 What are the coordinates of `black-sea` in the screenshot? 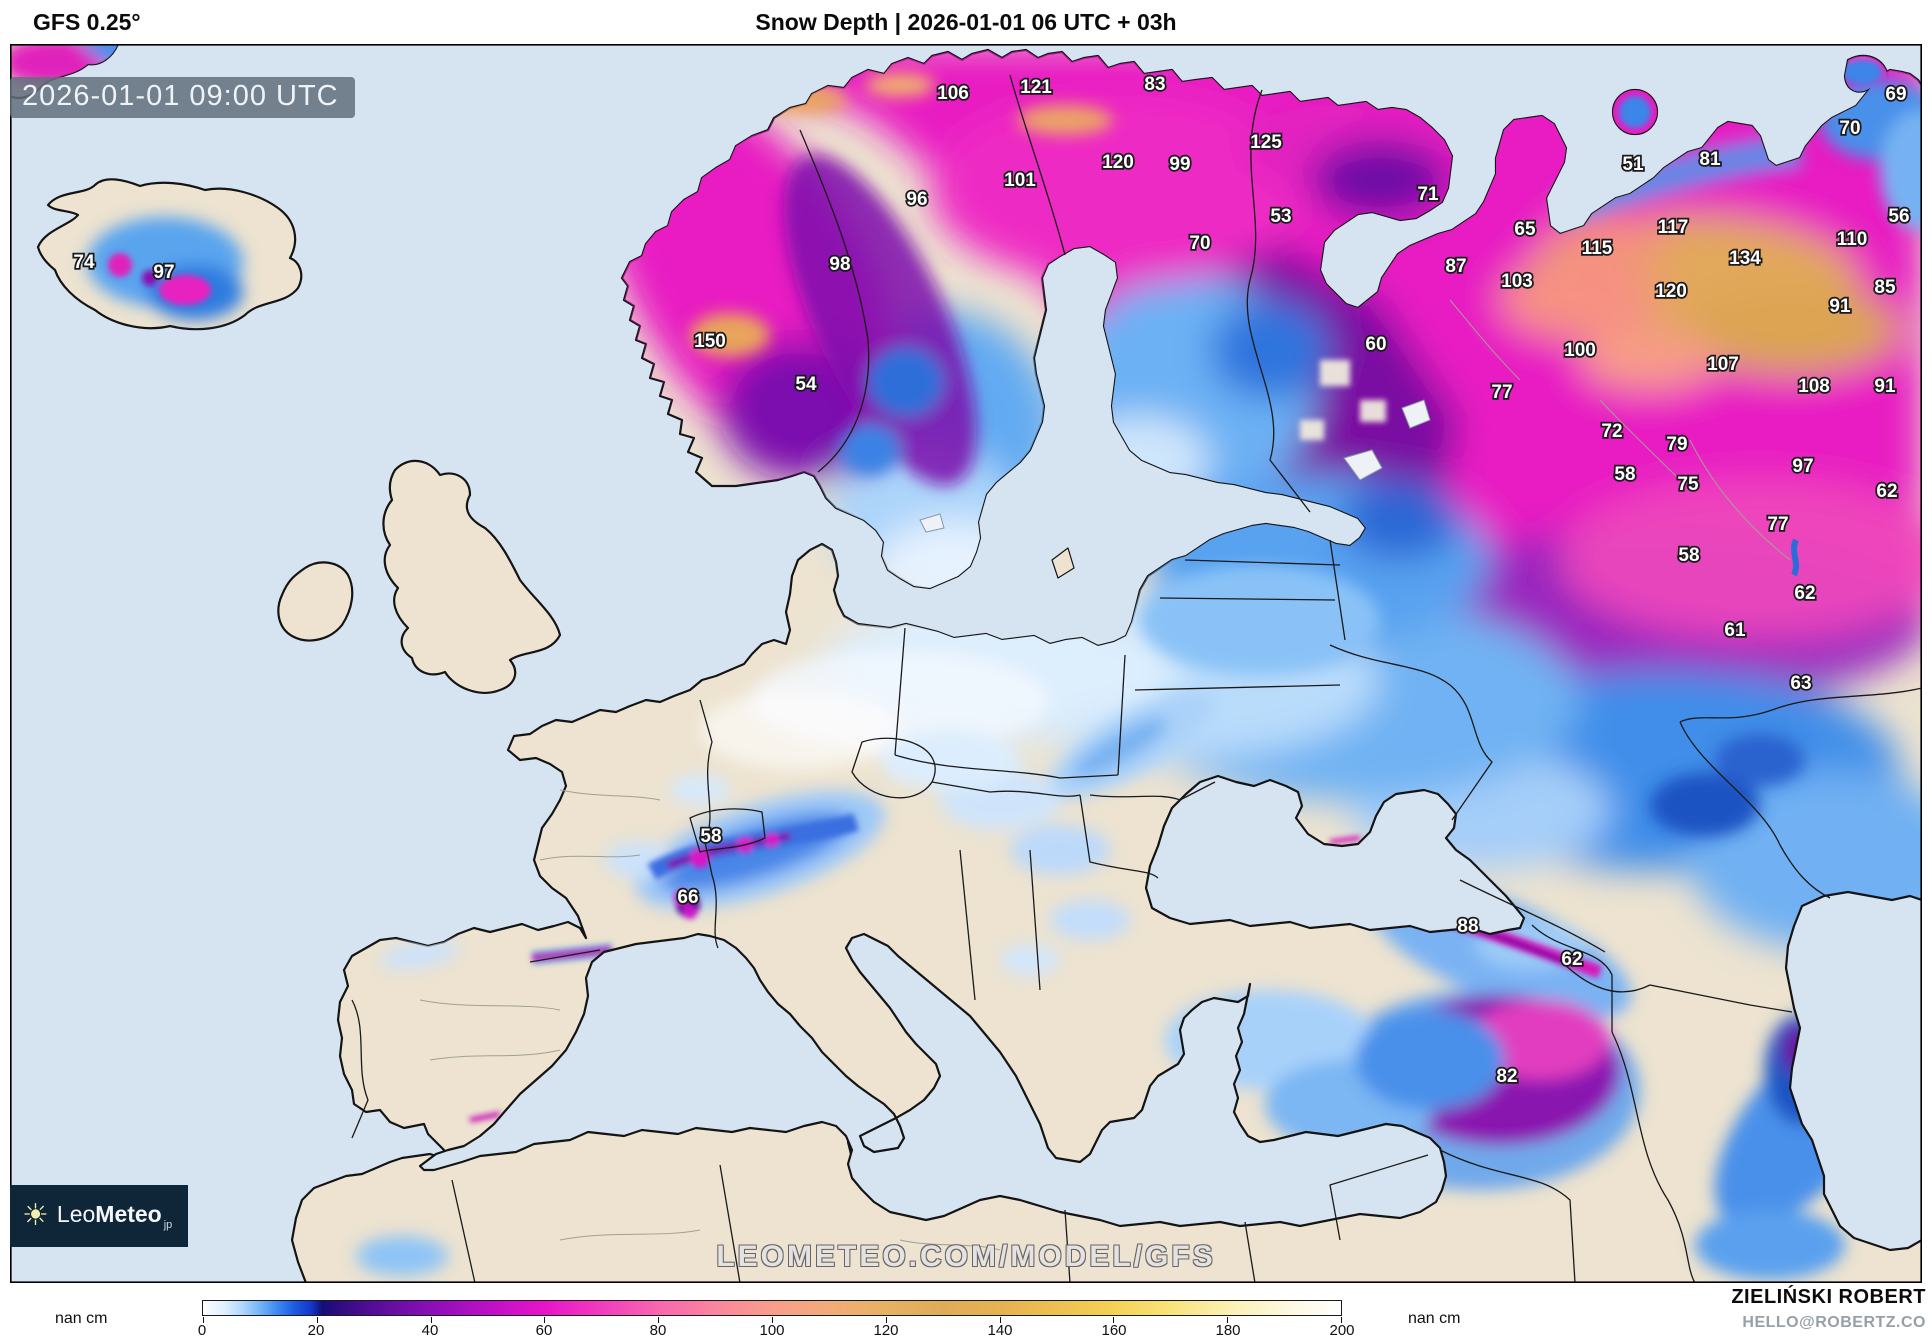 It's located at (1335, 855).